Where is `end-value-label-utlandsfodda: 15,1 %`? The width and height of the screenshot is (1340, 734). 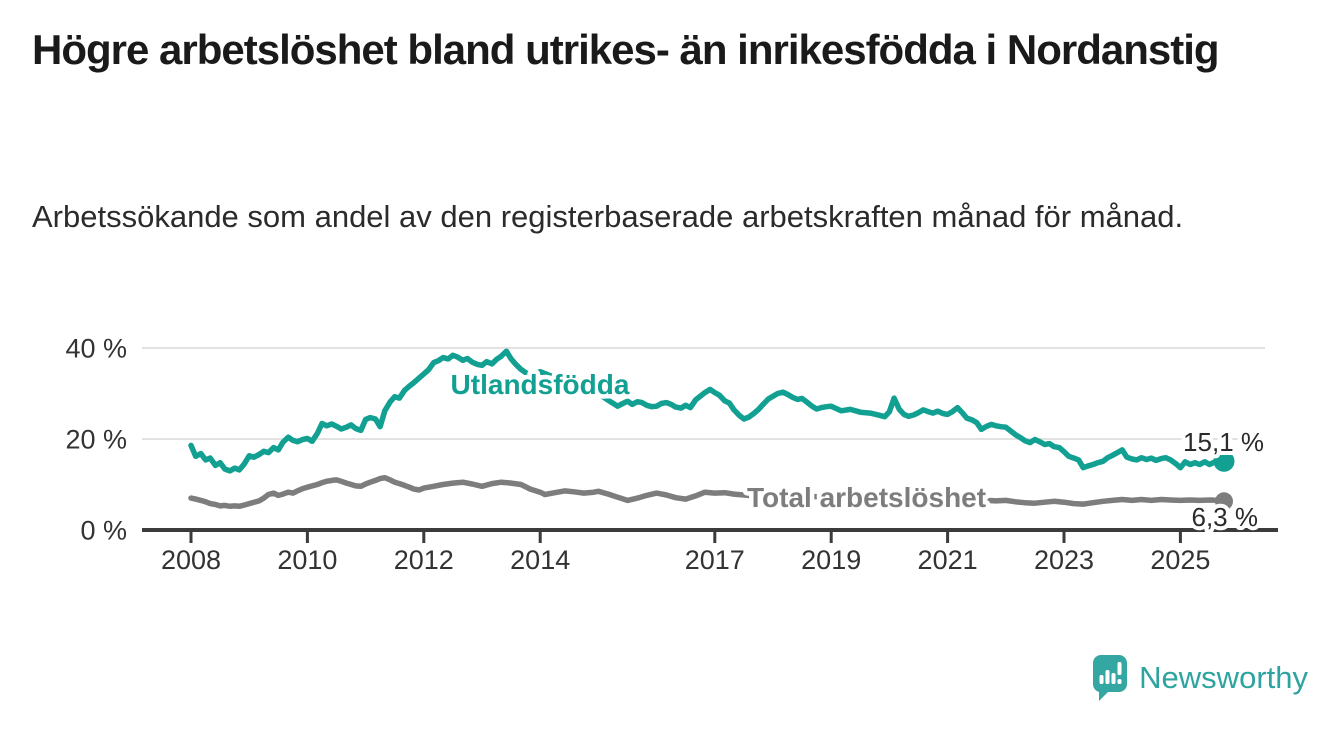 end-value-label-utlandsfodda: 15,1 % is located at coordinates (1223, 442).